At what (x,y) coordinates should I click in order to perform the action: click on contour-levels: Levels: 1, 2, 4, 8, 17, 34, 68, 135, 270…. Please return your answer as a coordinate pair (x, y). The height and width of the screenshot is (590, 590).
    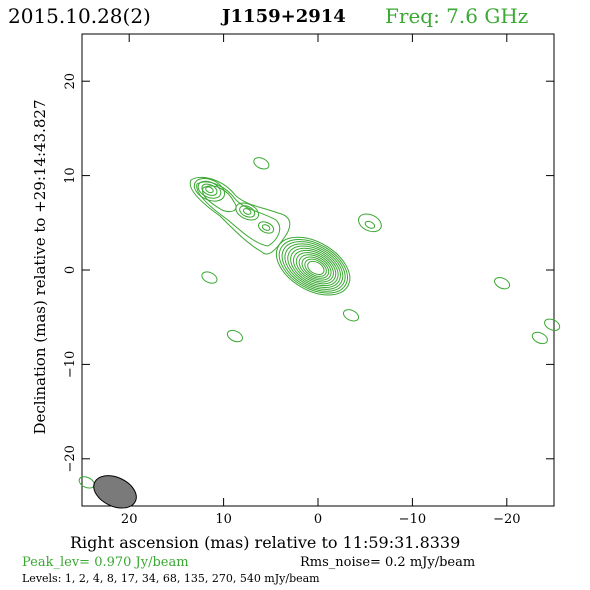
    Looking at the image, I should click on (171, 578).